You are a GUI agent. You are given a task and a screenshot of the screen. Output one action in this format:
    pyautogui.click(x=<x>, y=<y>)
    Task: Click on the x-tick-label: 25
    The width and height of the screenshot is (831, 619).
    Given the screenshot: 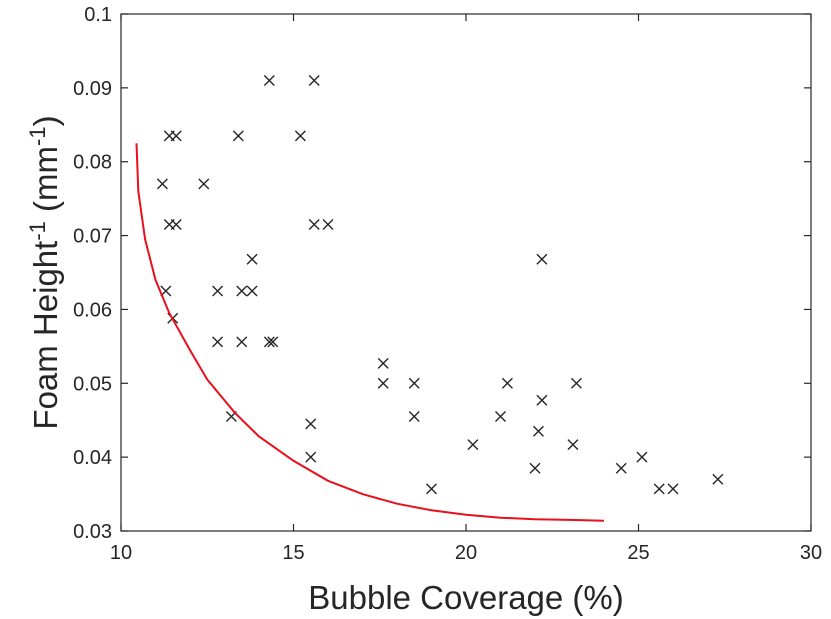 What is the action you would take?
    pyautogui.click(x=638, y=553)
    